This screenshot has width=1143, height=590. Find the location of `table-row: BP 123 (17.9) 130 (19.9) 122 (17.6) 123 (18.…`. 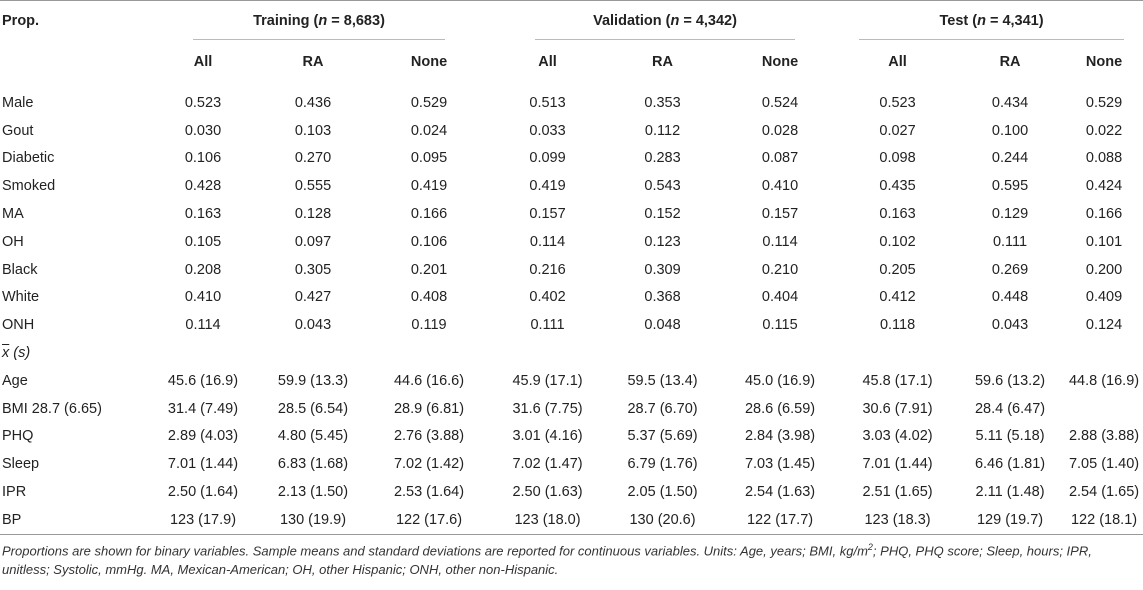

table-row: BP 123 (17.9) 130 (19.9) 122 (17.6) 123 (18.… is located at coordinates (571, 520).